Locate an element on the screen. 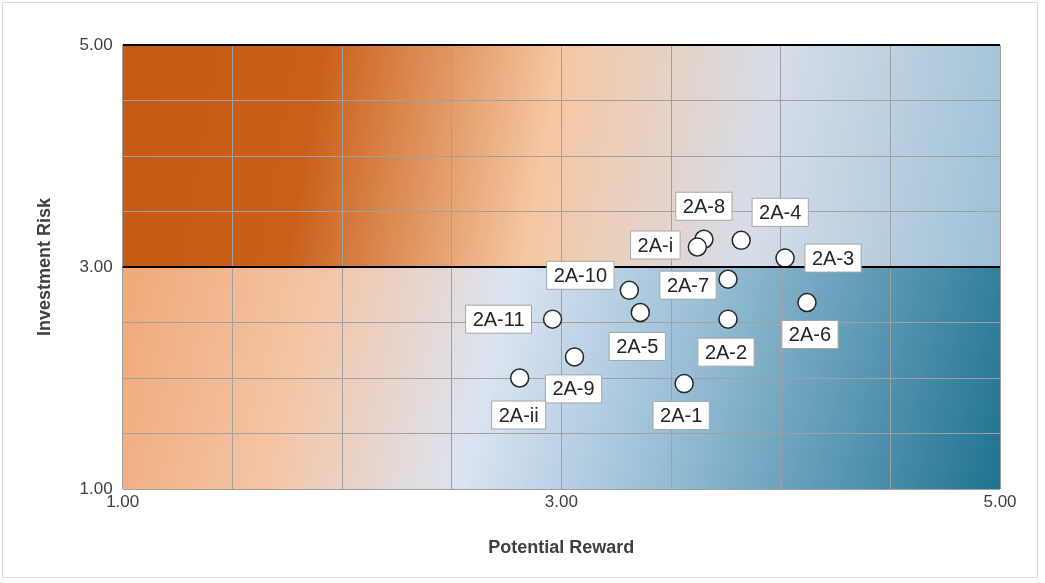 The width and height of the screenshot is (1045, 583). annotation: 2A-6 is located at coordinates (810, 334).